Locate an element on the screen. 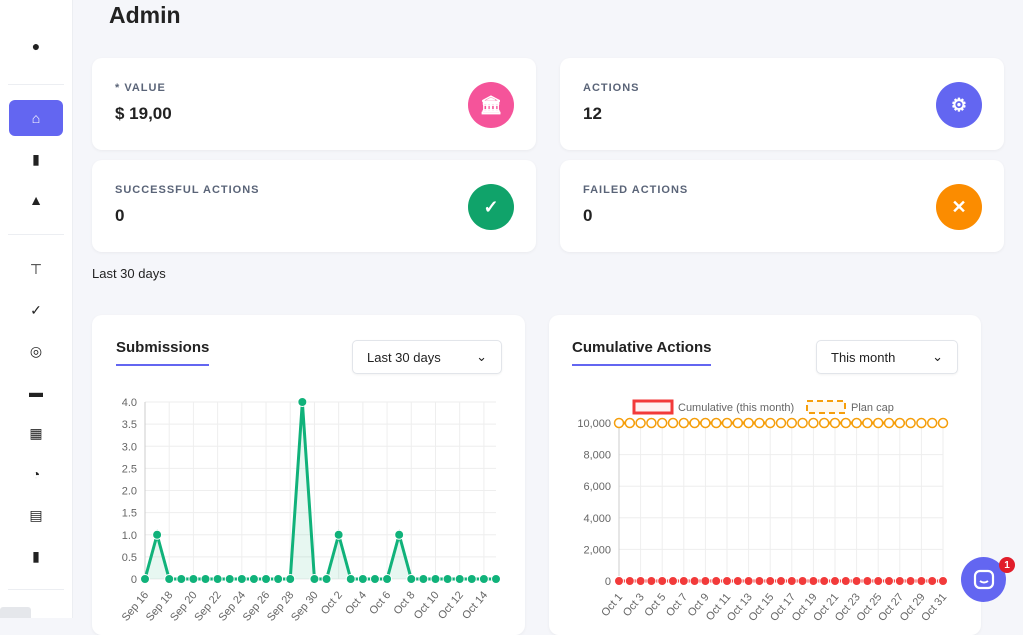 Image resolution: width=1023 pixels, height=635 pixels. sidebar-item-calendar: ▬ is located at coordinates (36, 392).